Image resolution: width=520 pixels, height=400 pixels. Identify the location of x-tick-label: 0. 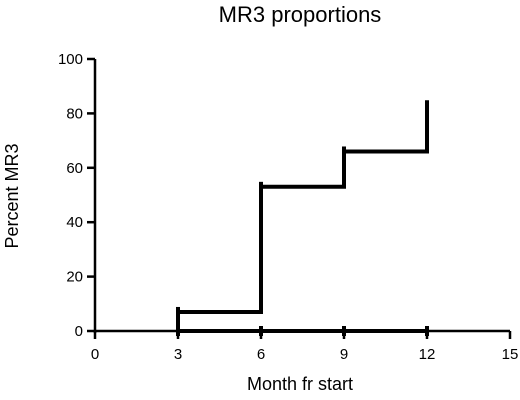
(95, 354).